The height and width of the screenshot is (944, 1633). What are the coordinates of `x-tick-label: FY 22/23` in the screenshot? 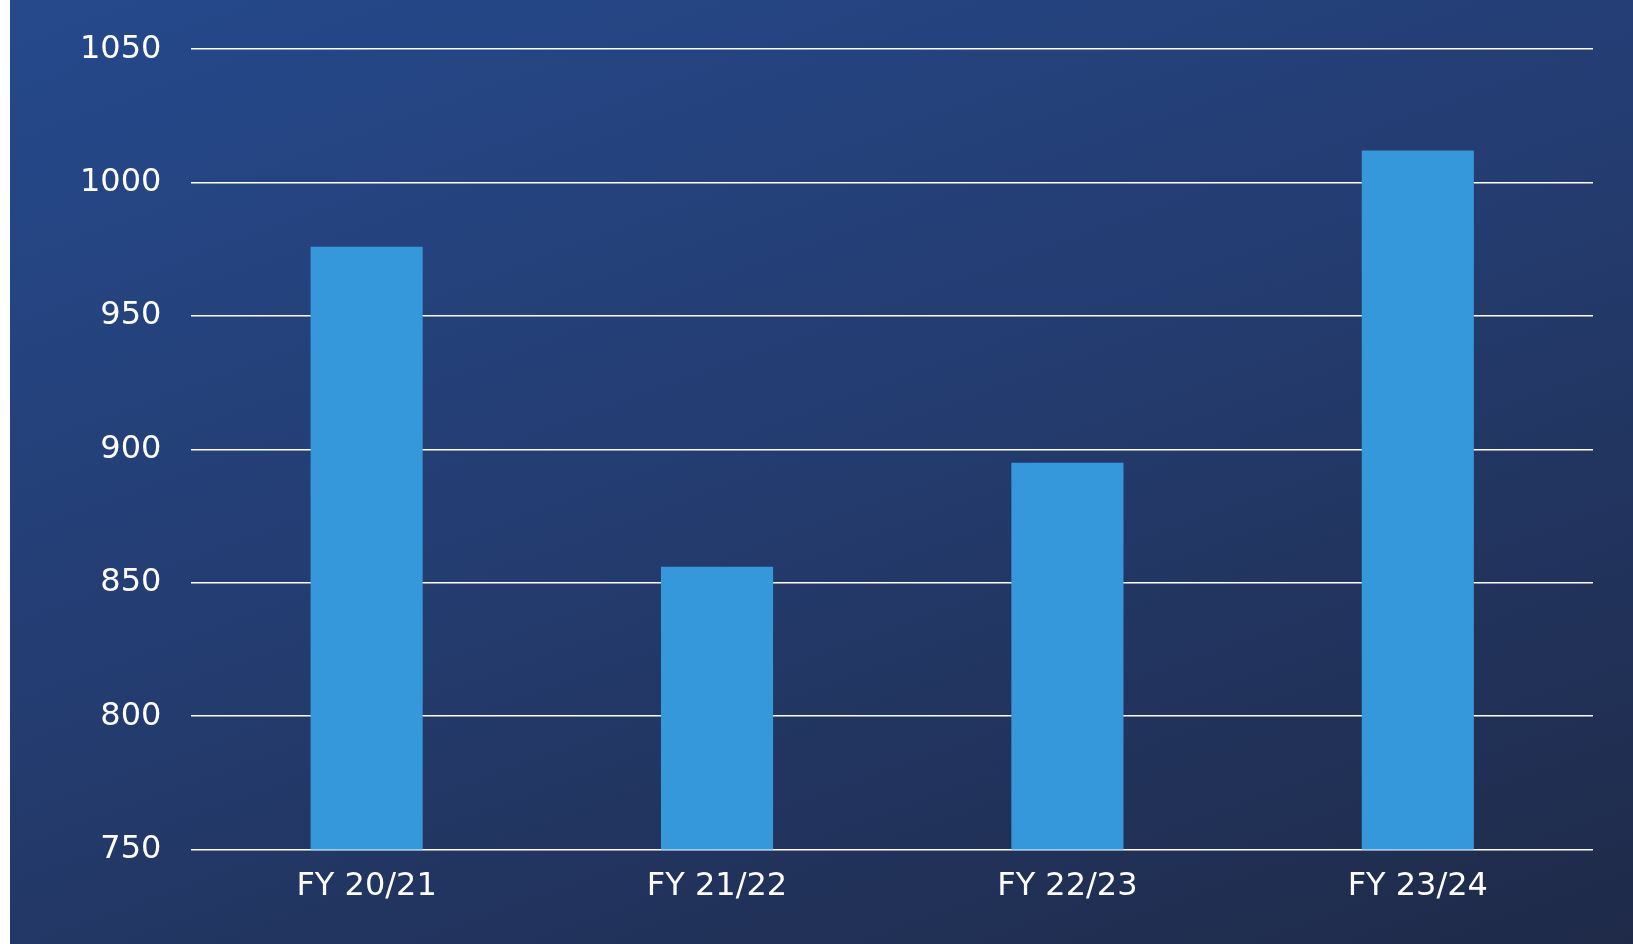 It's located at (1067, 884).